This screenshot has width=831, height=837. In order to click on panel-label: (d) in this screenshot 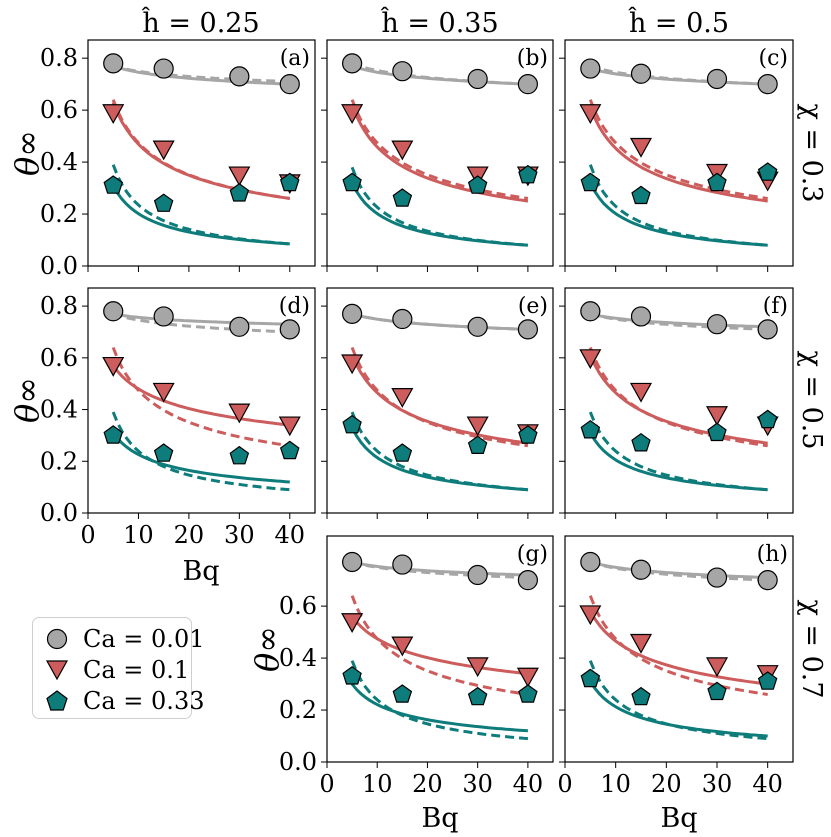, I will do `click(294, 306)`.